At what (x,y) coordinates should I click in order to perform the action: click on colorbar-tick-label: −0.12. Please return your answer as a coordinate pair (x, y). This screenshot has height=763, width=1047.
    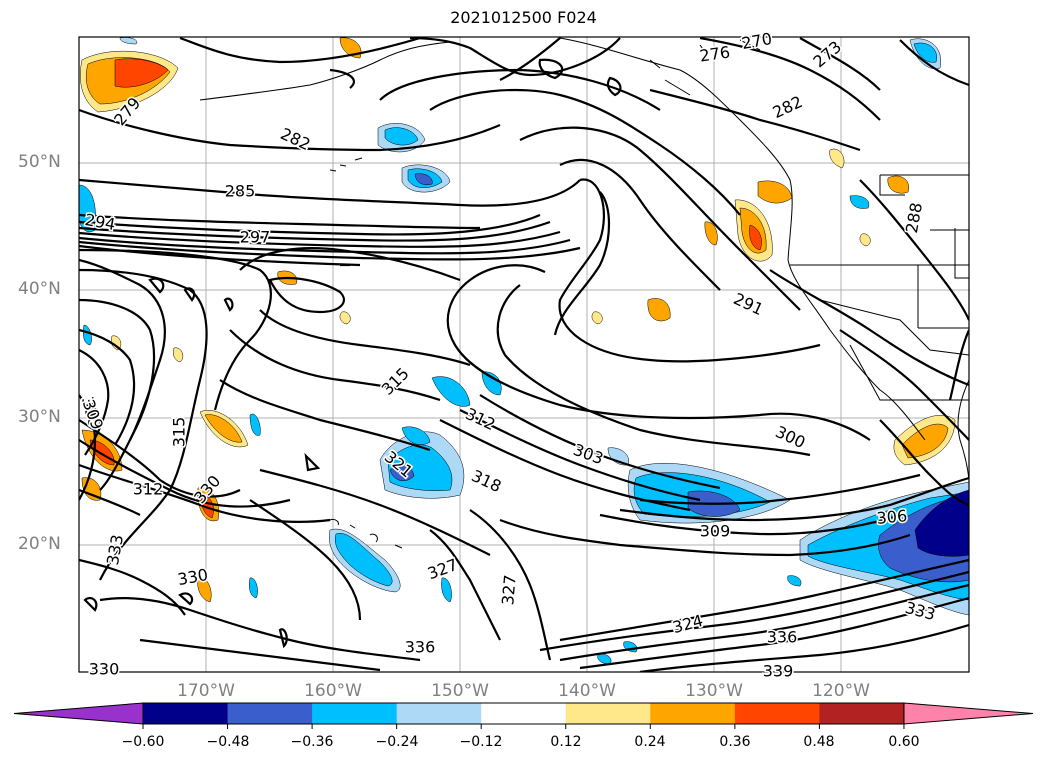
    Looking at the image, I should click on (481, 742).